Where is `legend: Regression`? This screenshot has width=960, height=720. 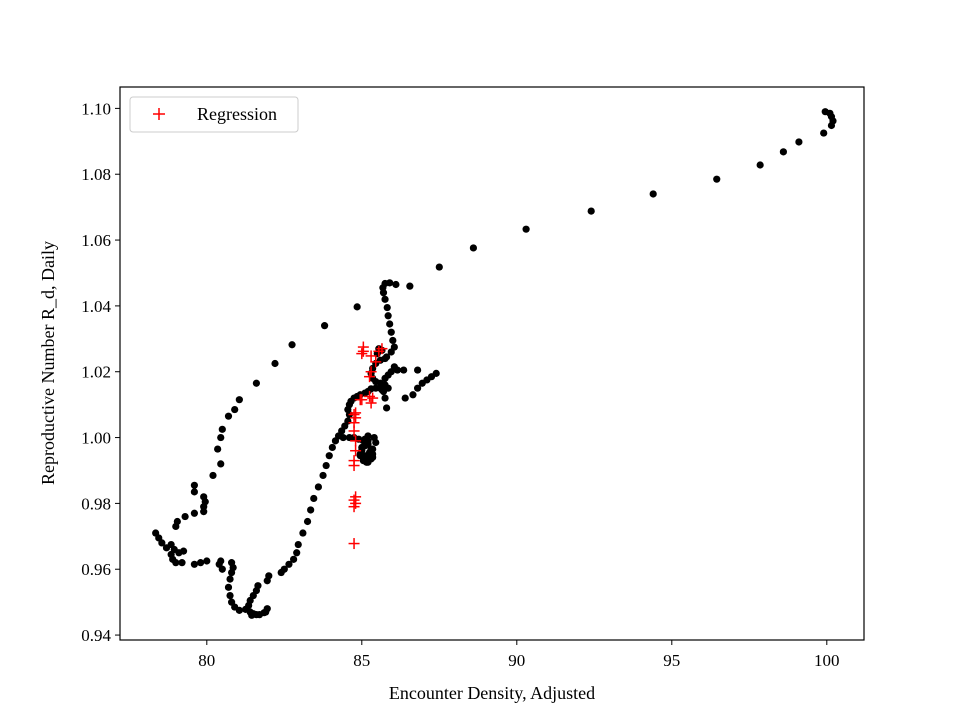 legend: Regression is located at coordinates (214, 114).